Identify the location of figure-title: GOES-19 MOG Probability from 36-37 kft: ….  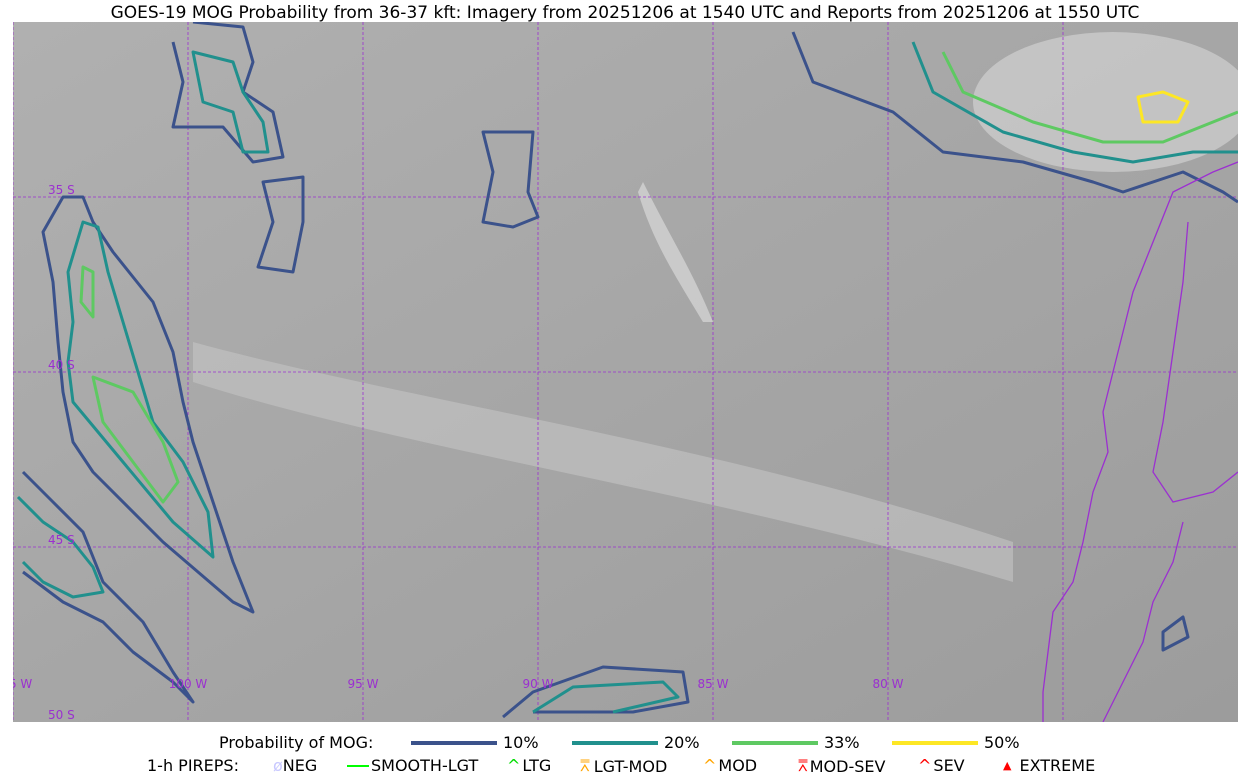
(625, 13).